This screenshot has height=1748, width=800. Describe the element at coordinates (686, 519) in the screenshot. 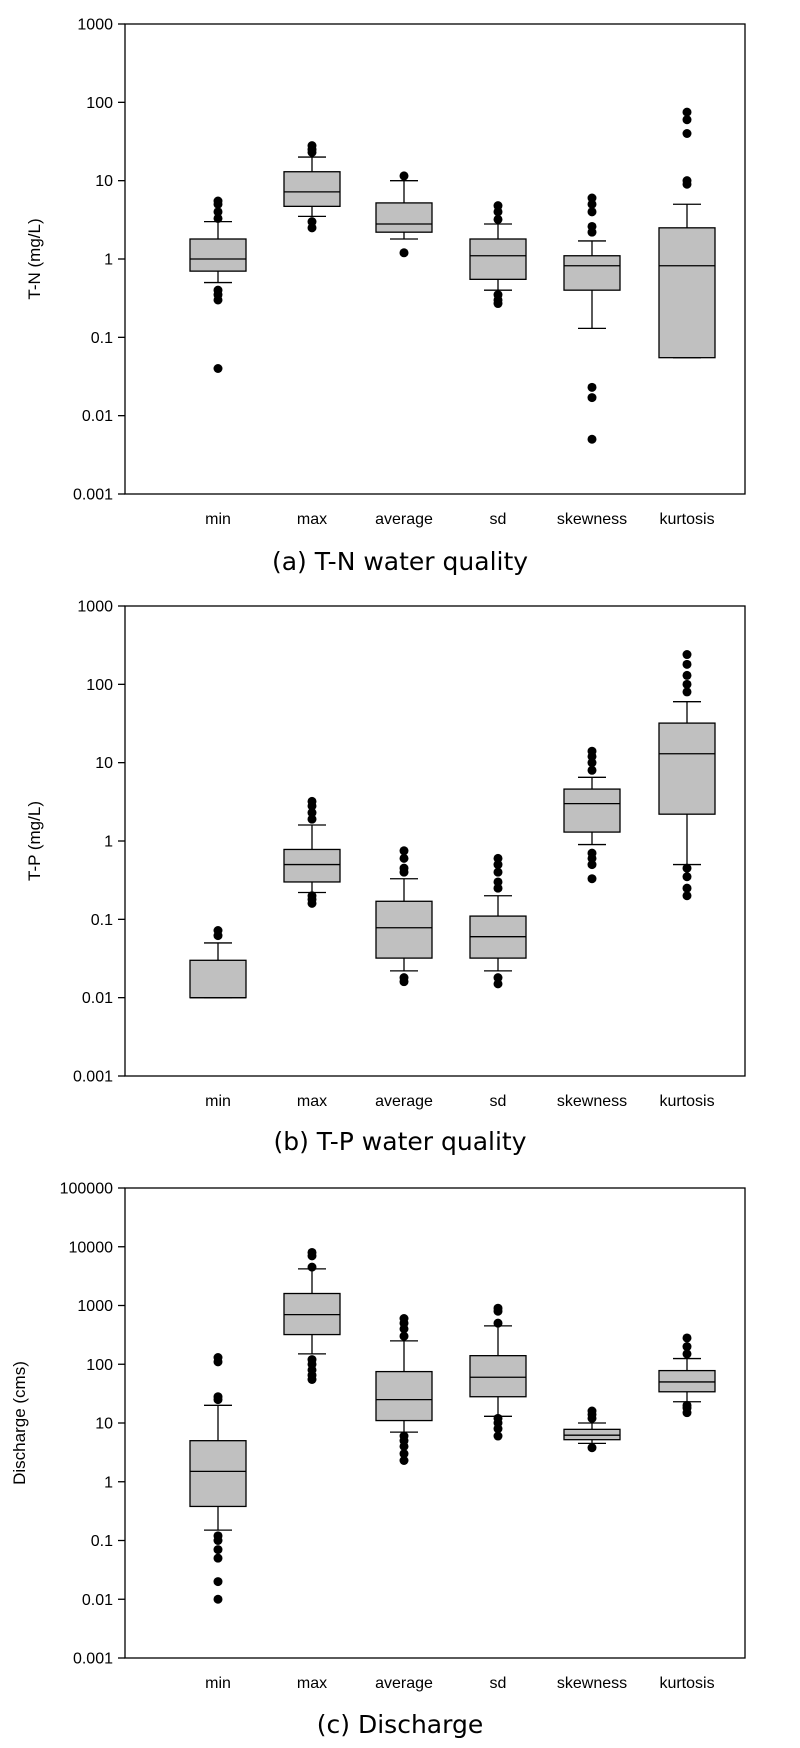

I see `x-category-label: kurtosis` at that location.